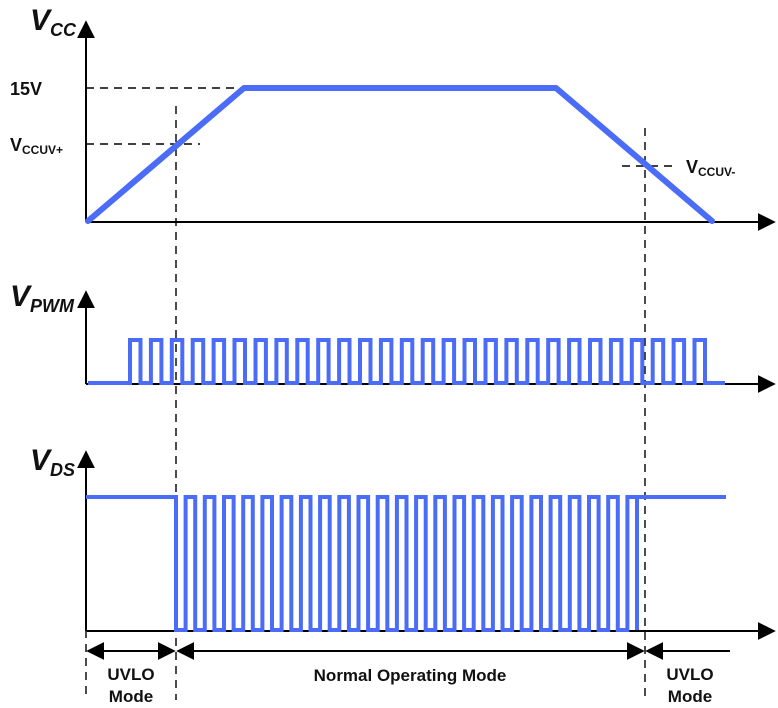 The width and height of the screenshot is (778, 708). What do you see at coordinates (131, 696) in the screenshot?
I see `uvlo-left-mode-label-line2: Mode` at bounding box center [131, 696].